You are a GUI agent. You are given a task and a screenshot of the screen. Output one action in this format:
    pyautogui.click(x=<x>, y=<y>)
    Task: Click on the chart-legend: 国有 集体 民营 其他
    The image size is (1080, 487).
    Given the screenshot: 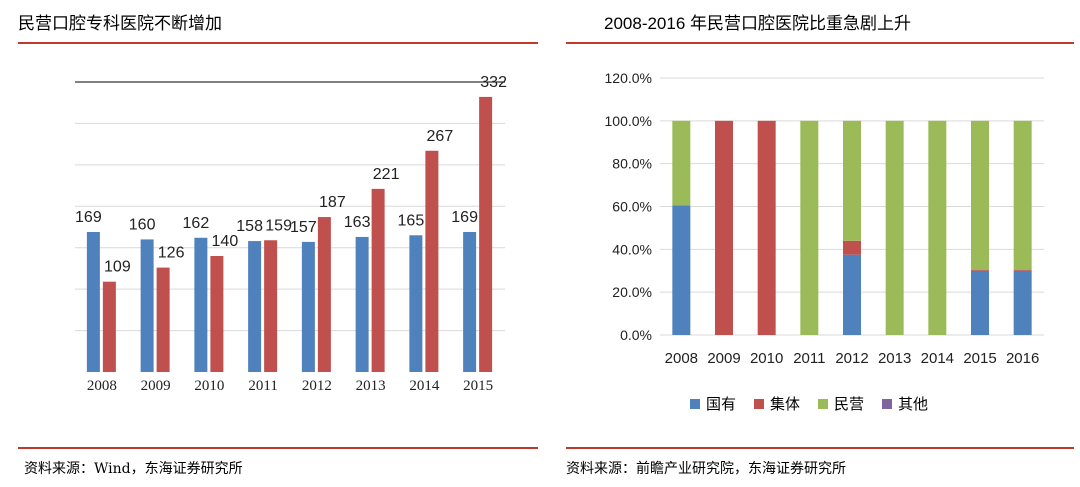 What is the action you would take?
    pyautogui.click(x=818, y=403)
    